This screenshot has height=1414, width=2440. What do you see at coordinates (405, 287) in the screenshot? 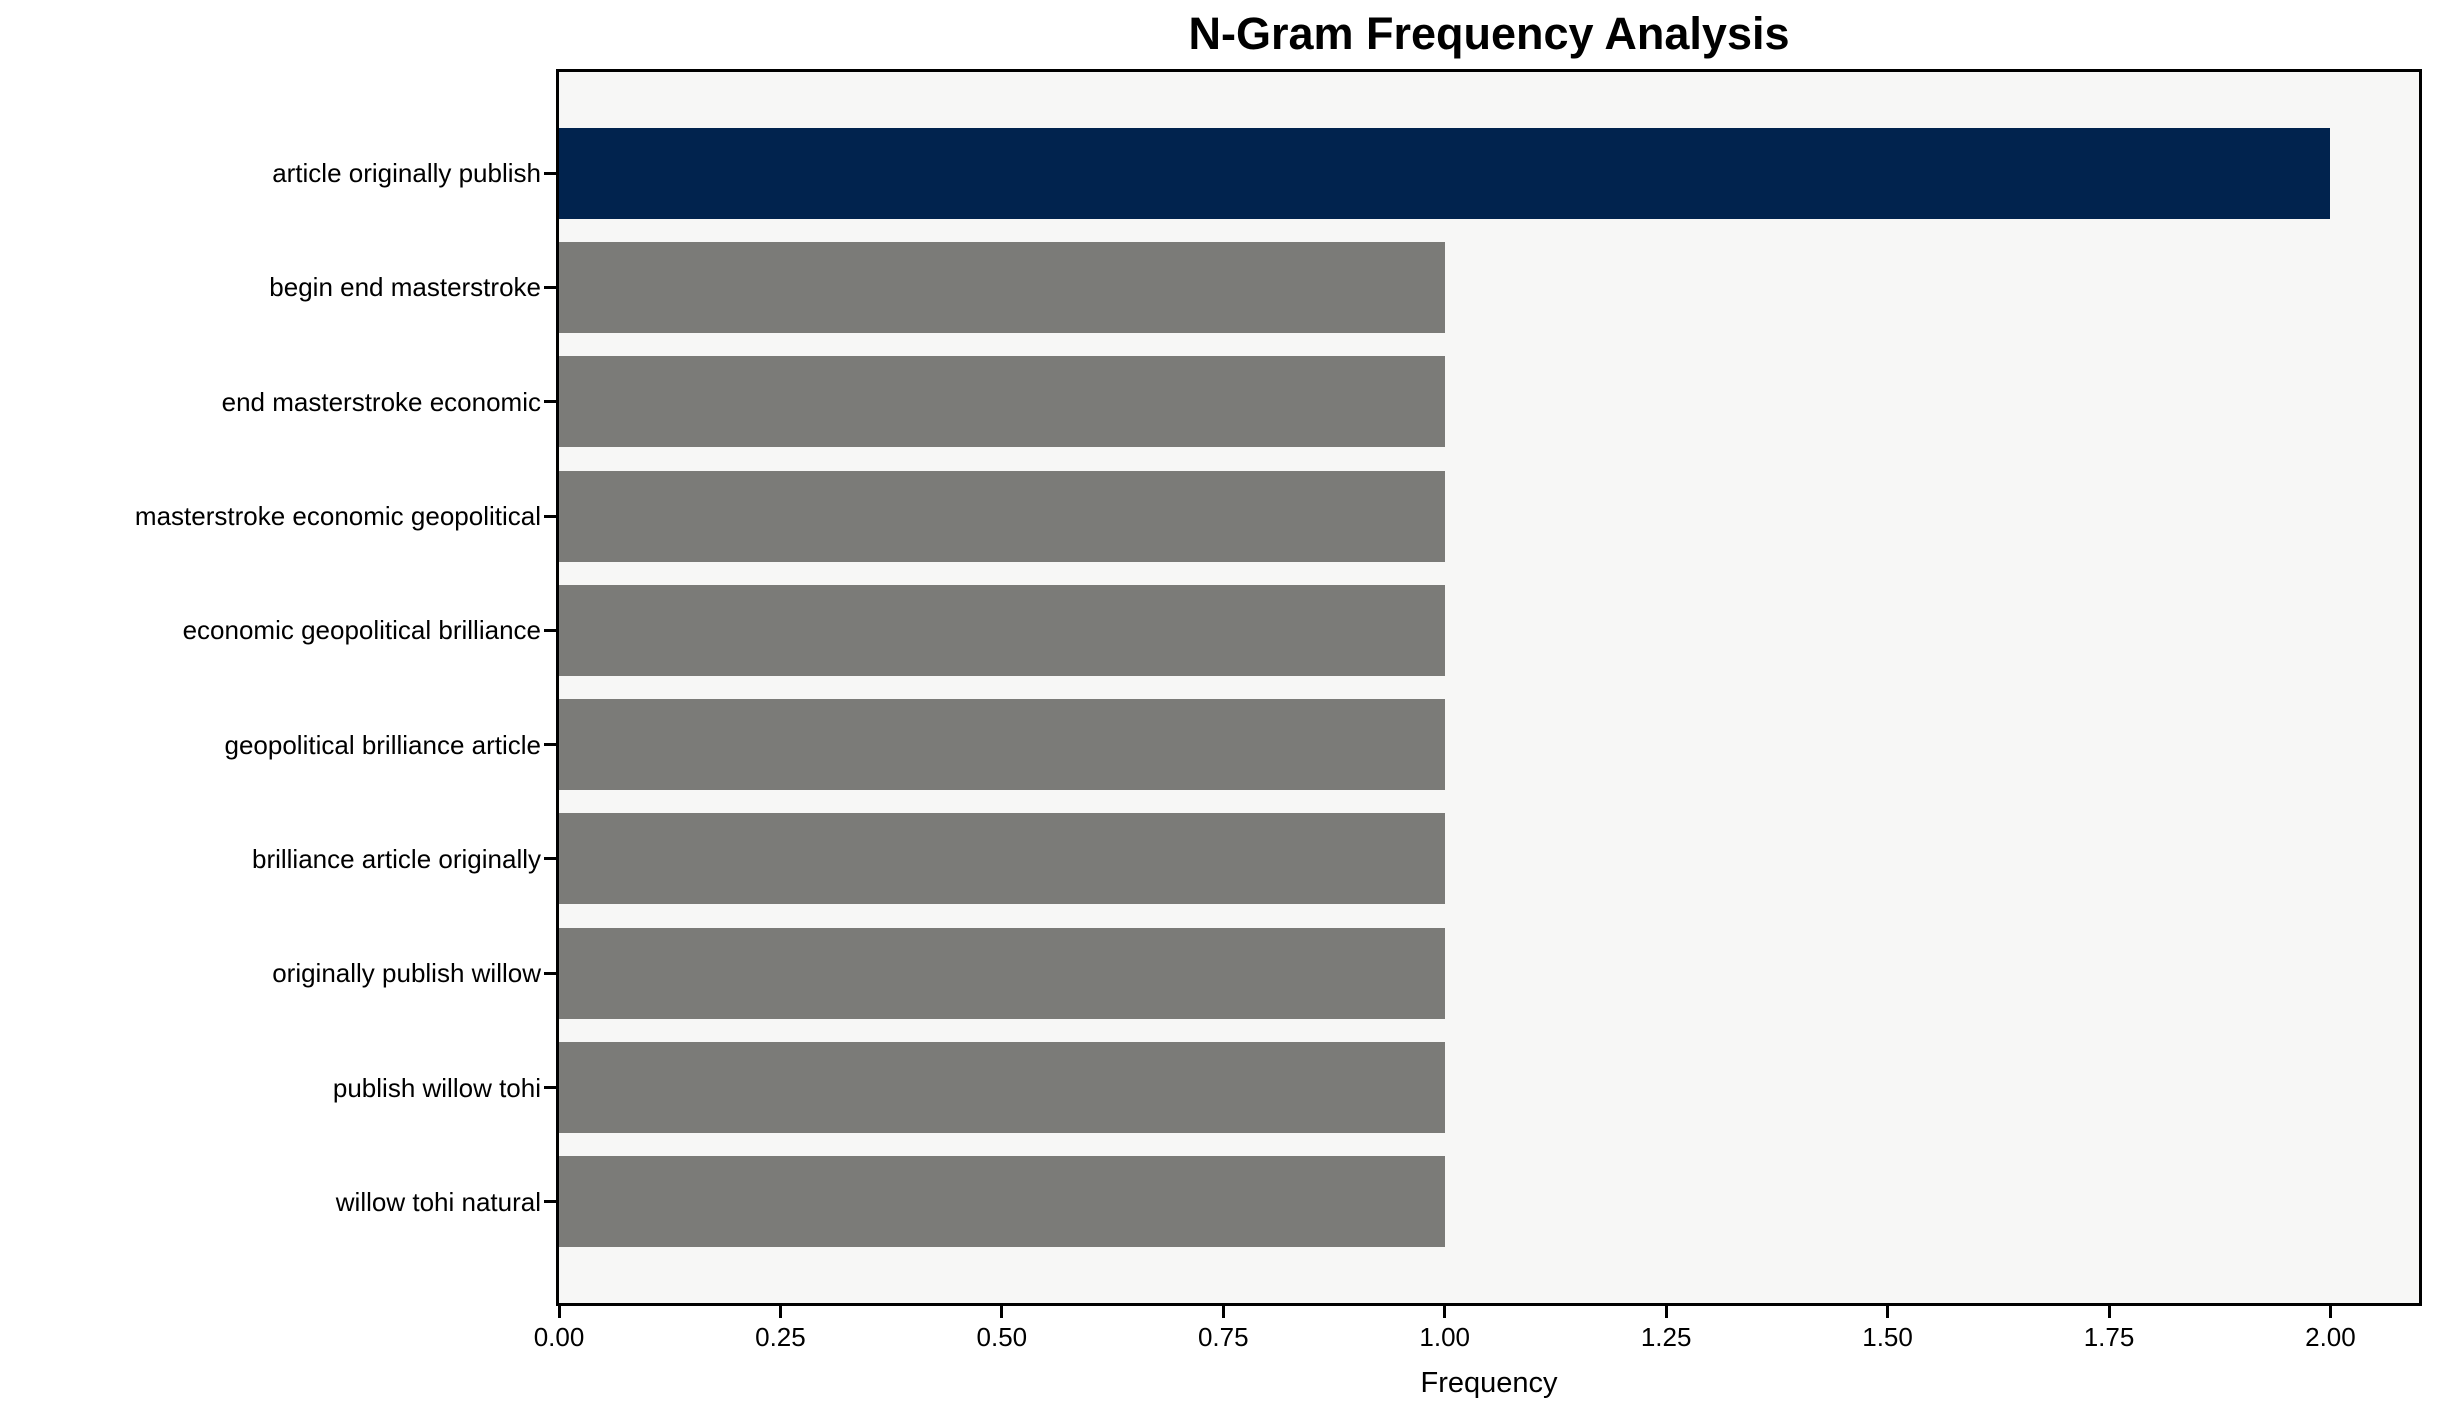
I see `y-tick-label: begin end masterstroke` at bounding box center [405, 287].